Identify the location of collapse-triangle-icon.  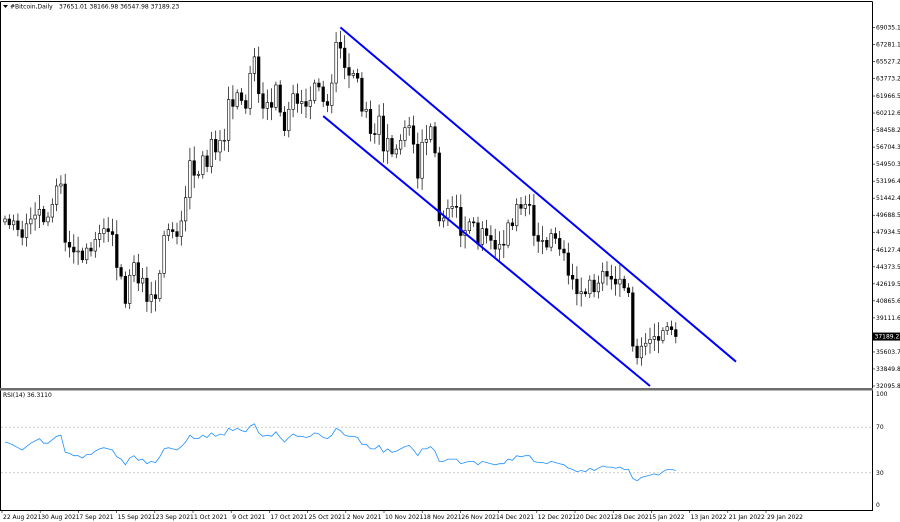
(5, 6).